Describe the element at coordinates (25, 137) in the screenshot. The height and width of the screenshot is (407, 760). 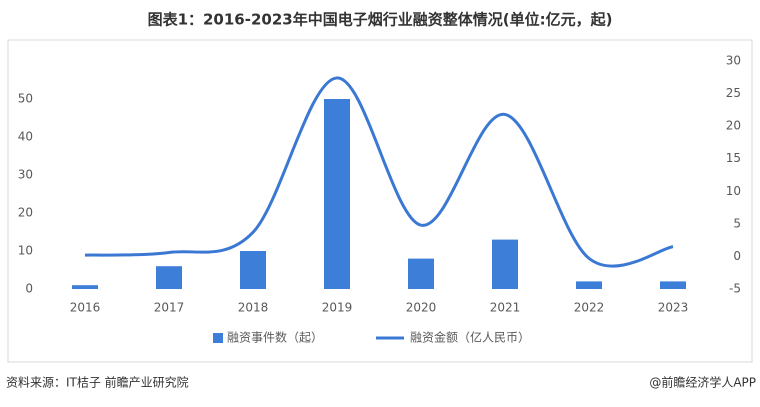
I see `y-tick-label: 40` at that location.